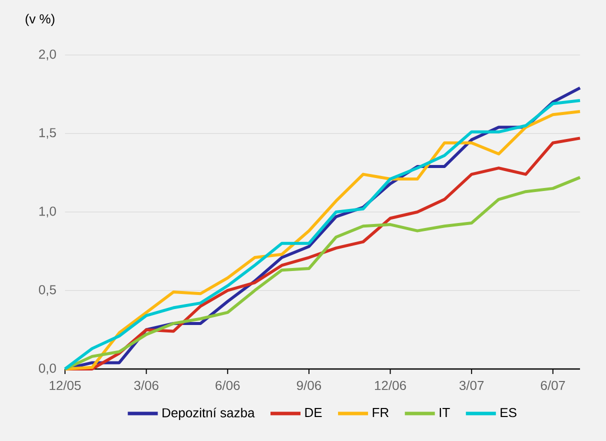 The height and width of the screenshot is (441, 606). What do you see at coordinates (390, 385) in the screenshot?
I see `x-tick-label: 12/06` at bounding box center [390, 385].